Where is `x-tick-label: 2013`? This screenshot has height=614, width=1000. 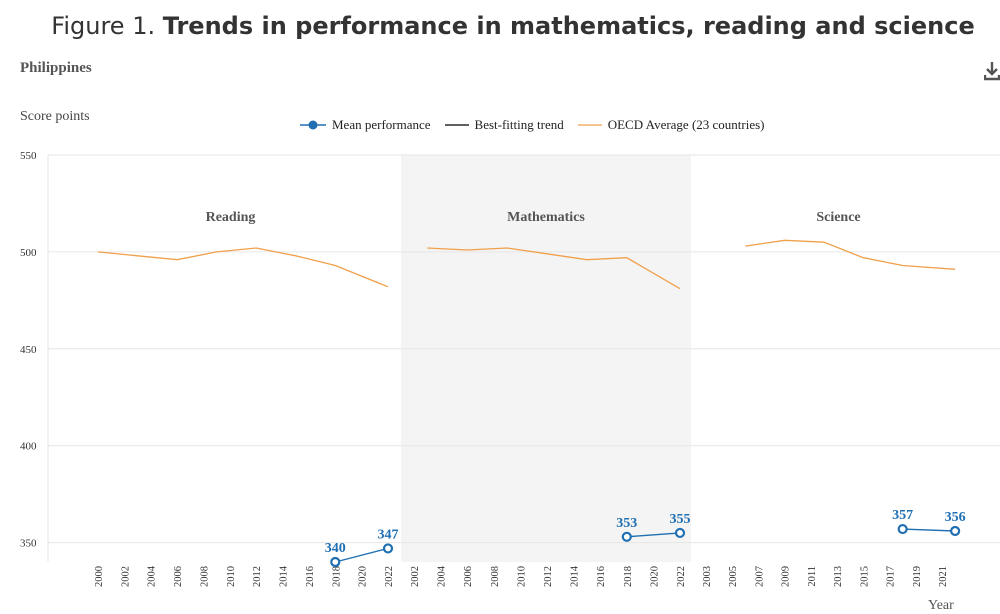
x-tick-label: 2013 is located at coordinates (838, 576).